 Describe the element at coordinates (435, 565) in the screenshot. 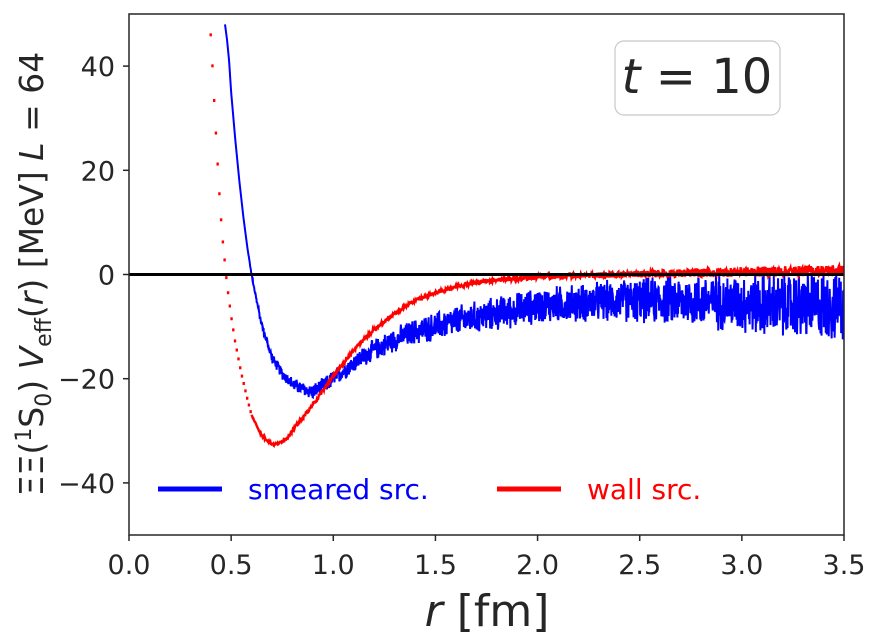

I see `x-tick-label: 1.5` at that location.